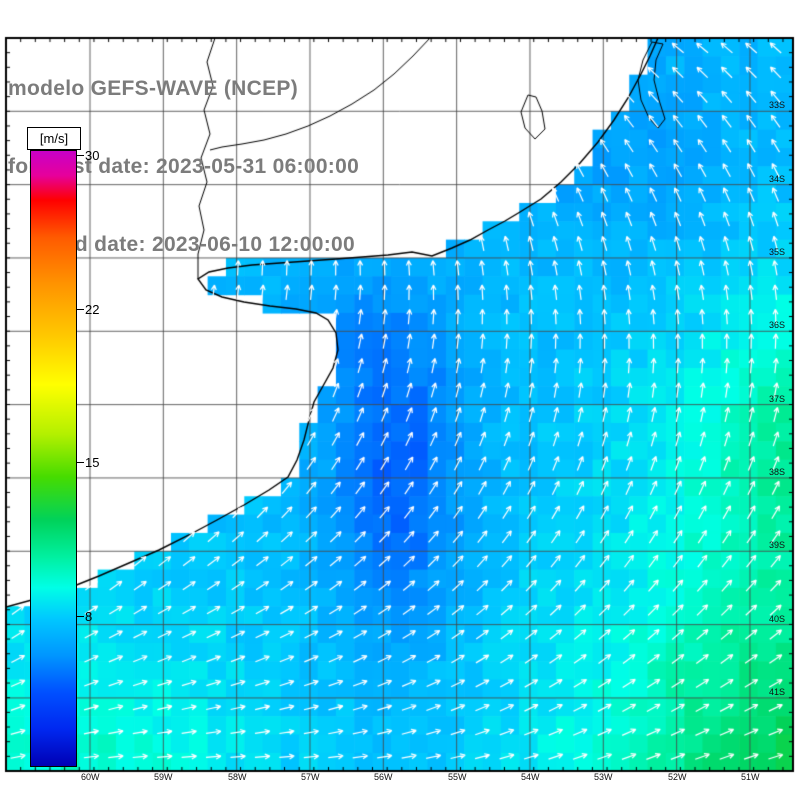  I want to click on lat-tick-label: 34S, so click(777, 179).